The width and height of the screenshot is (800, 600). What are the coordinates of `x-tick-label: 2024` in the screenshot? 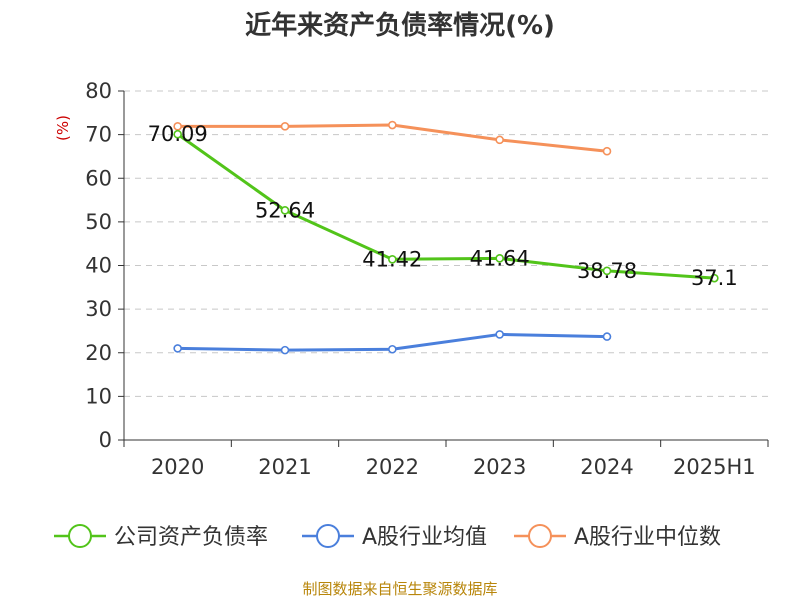 It's located at (606, 467).